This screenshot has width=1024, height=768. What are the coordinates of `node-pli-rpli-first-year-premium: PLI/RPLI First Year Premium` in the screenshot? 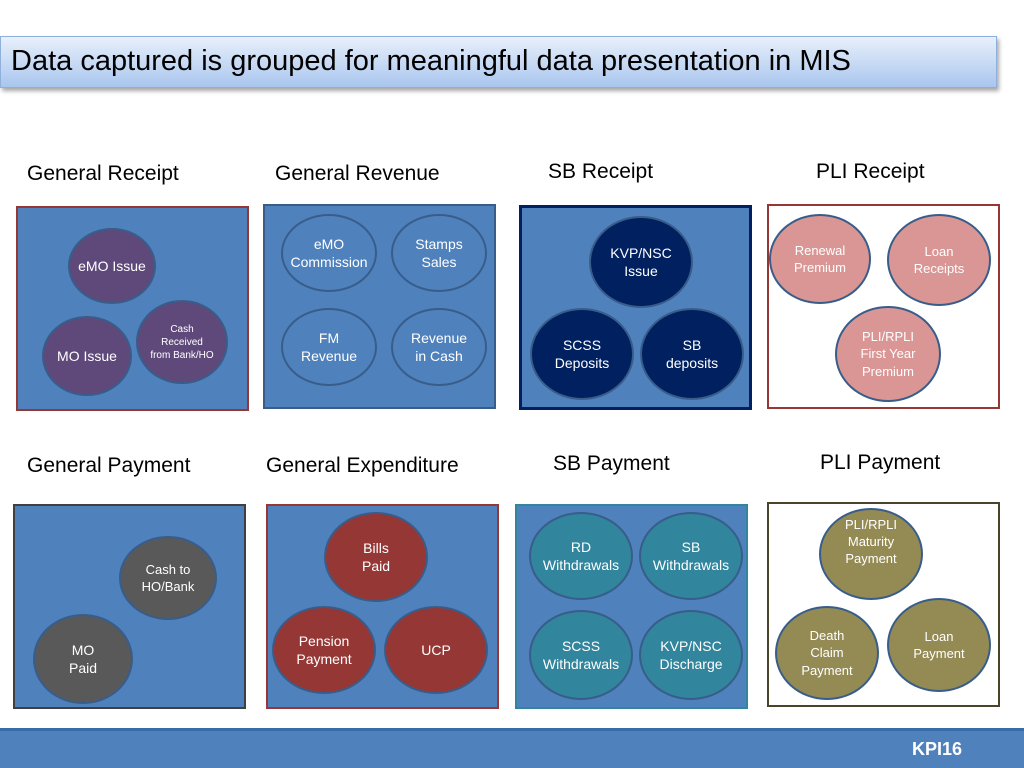 It's located at (888, 354).